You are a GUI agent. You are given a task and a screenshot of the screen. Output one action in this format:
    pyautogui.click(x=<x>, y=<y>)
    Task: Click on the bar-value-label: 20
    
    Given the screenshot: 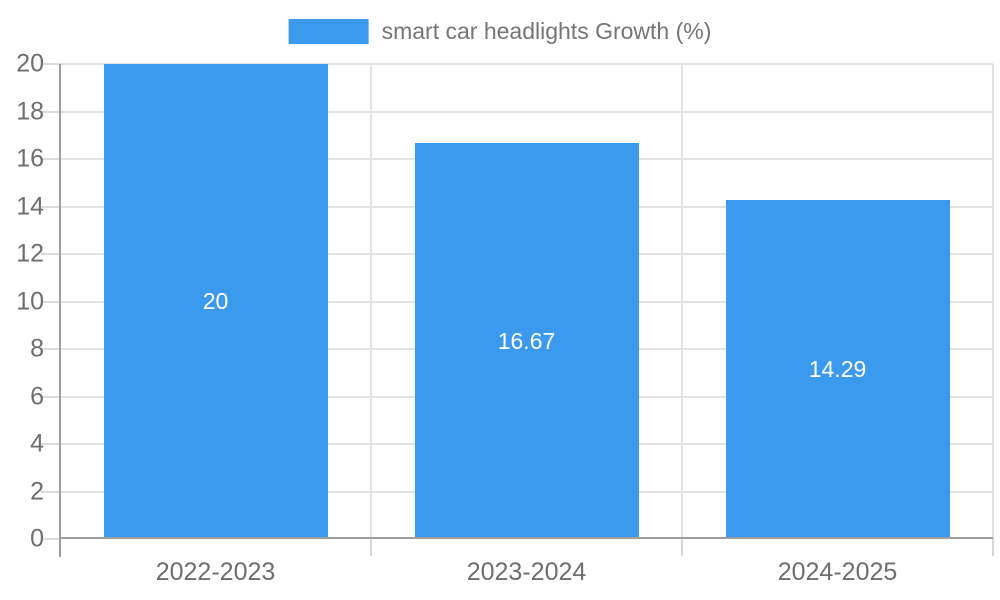 What is the action you would take?
    pyautogui.click(x=215, y=301)
    